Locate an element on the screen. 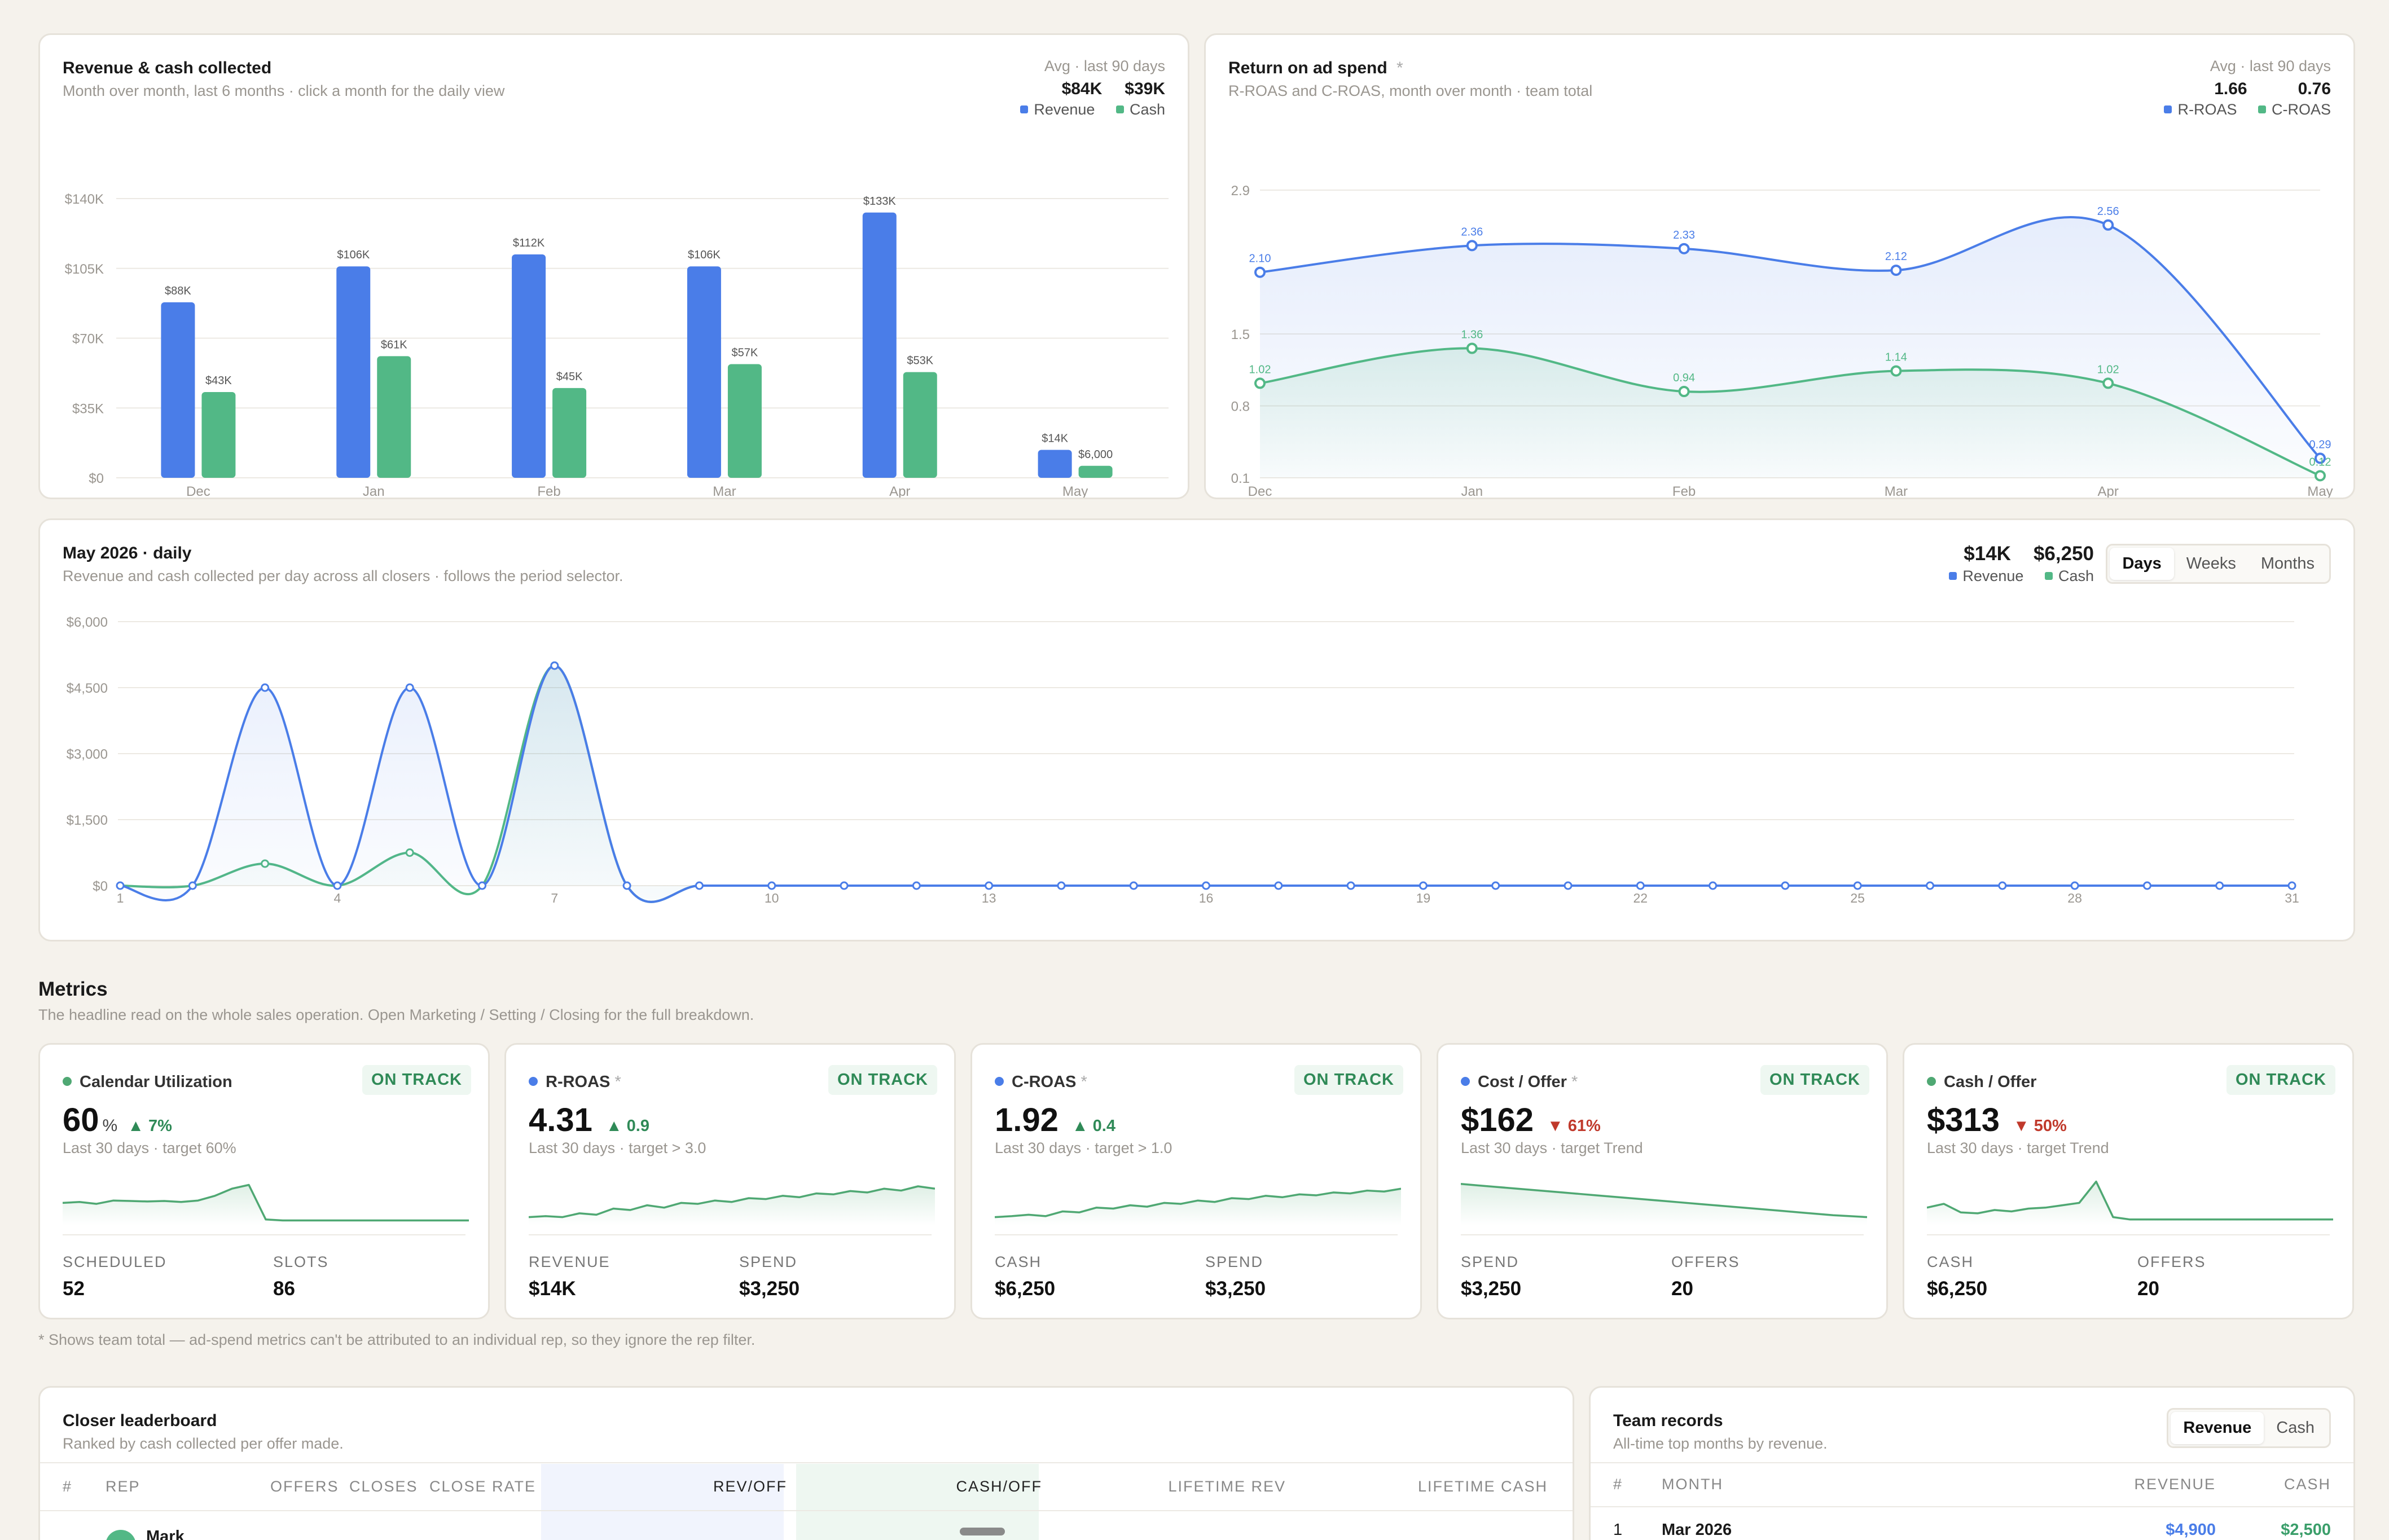 Image resolution: width=2389 pixels, height=1540 pixels. rep-name: Mark is located at coordinates (166, 1534).